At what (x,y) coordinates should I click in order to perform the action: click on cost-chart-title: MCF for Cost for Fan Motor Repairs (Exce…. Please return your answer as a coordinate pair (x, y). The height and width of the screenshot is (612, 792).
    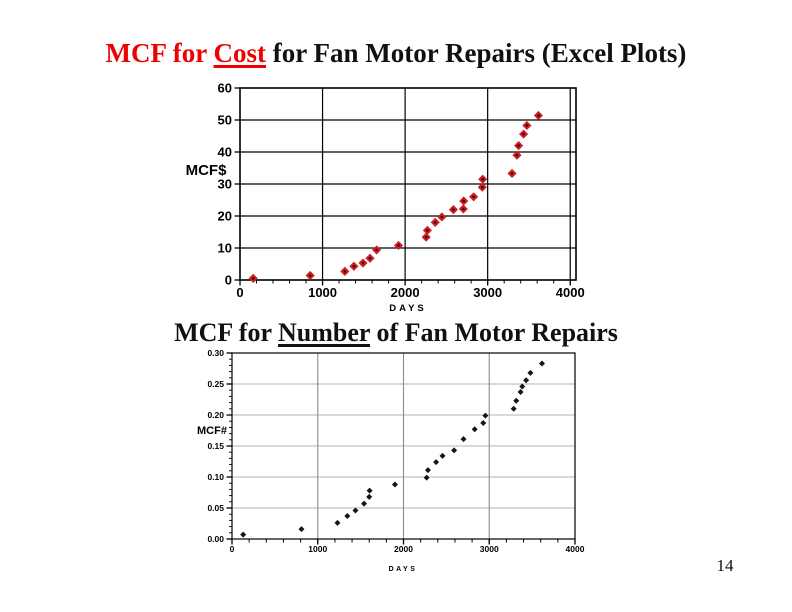
    Looking at the image, I should click on (396, 53).